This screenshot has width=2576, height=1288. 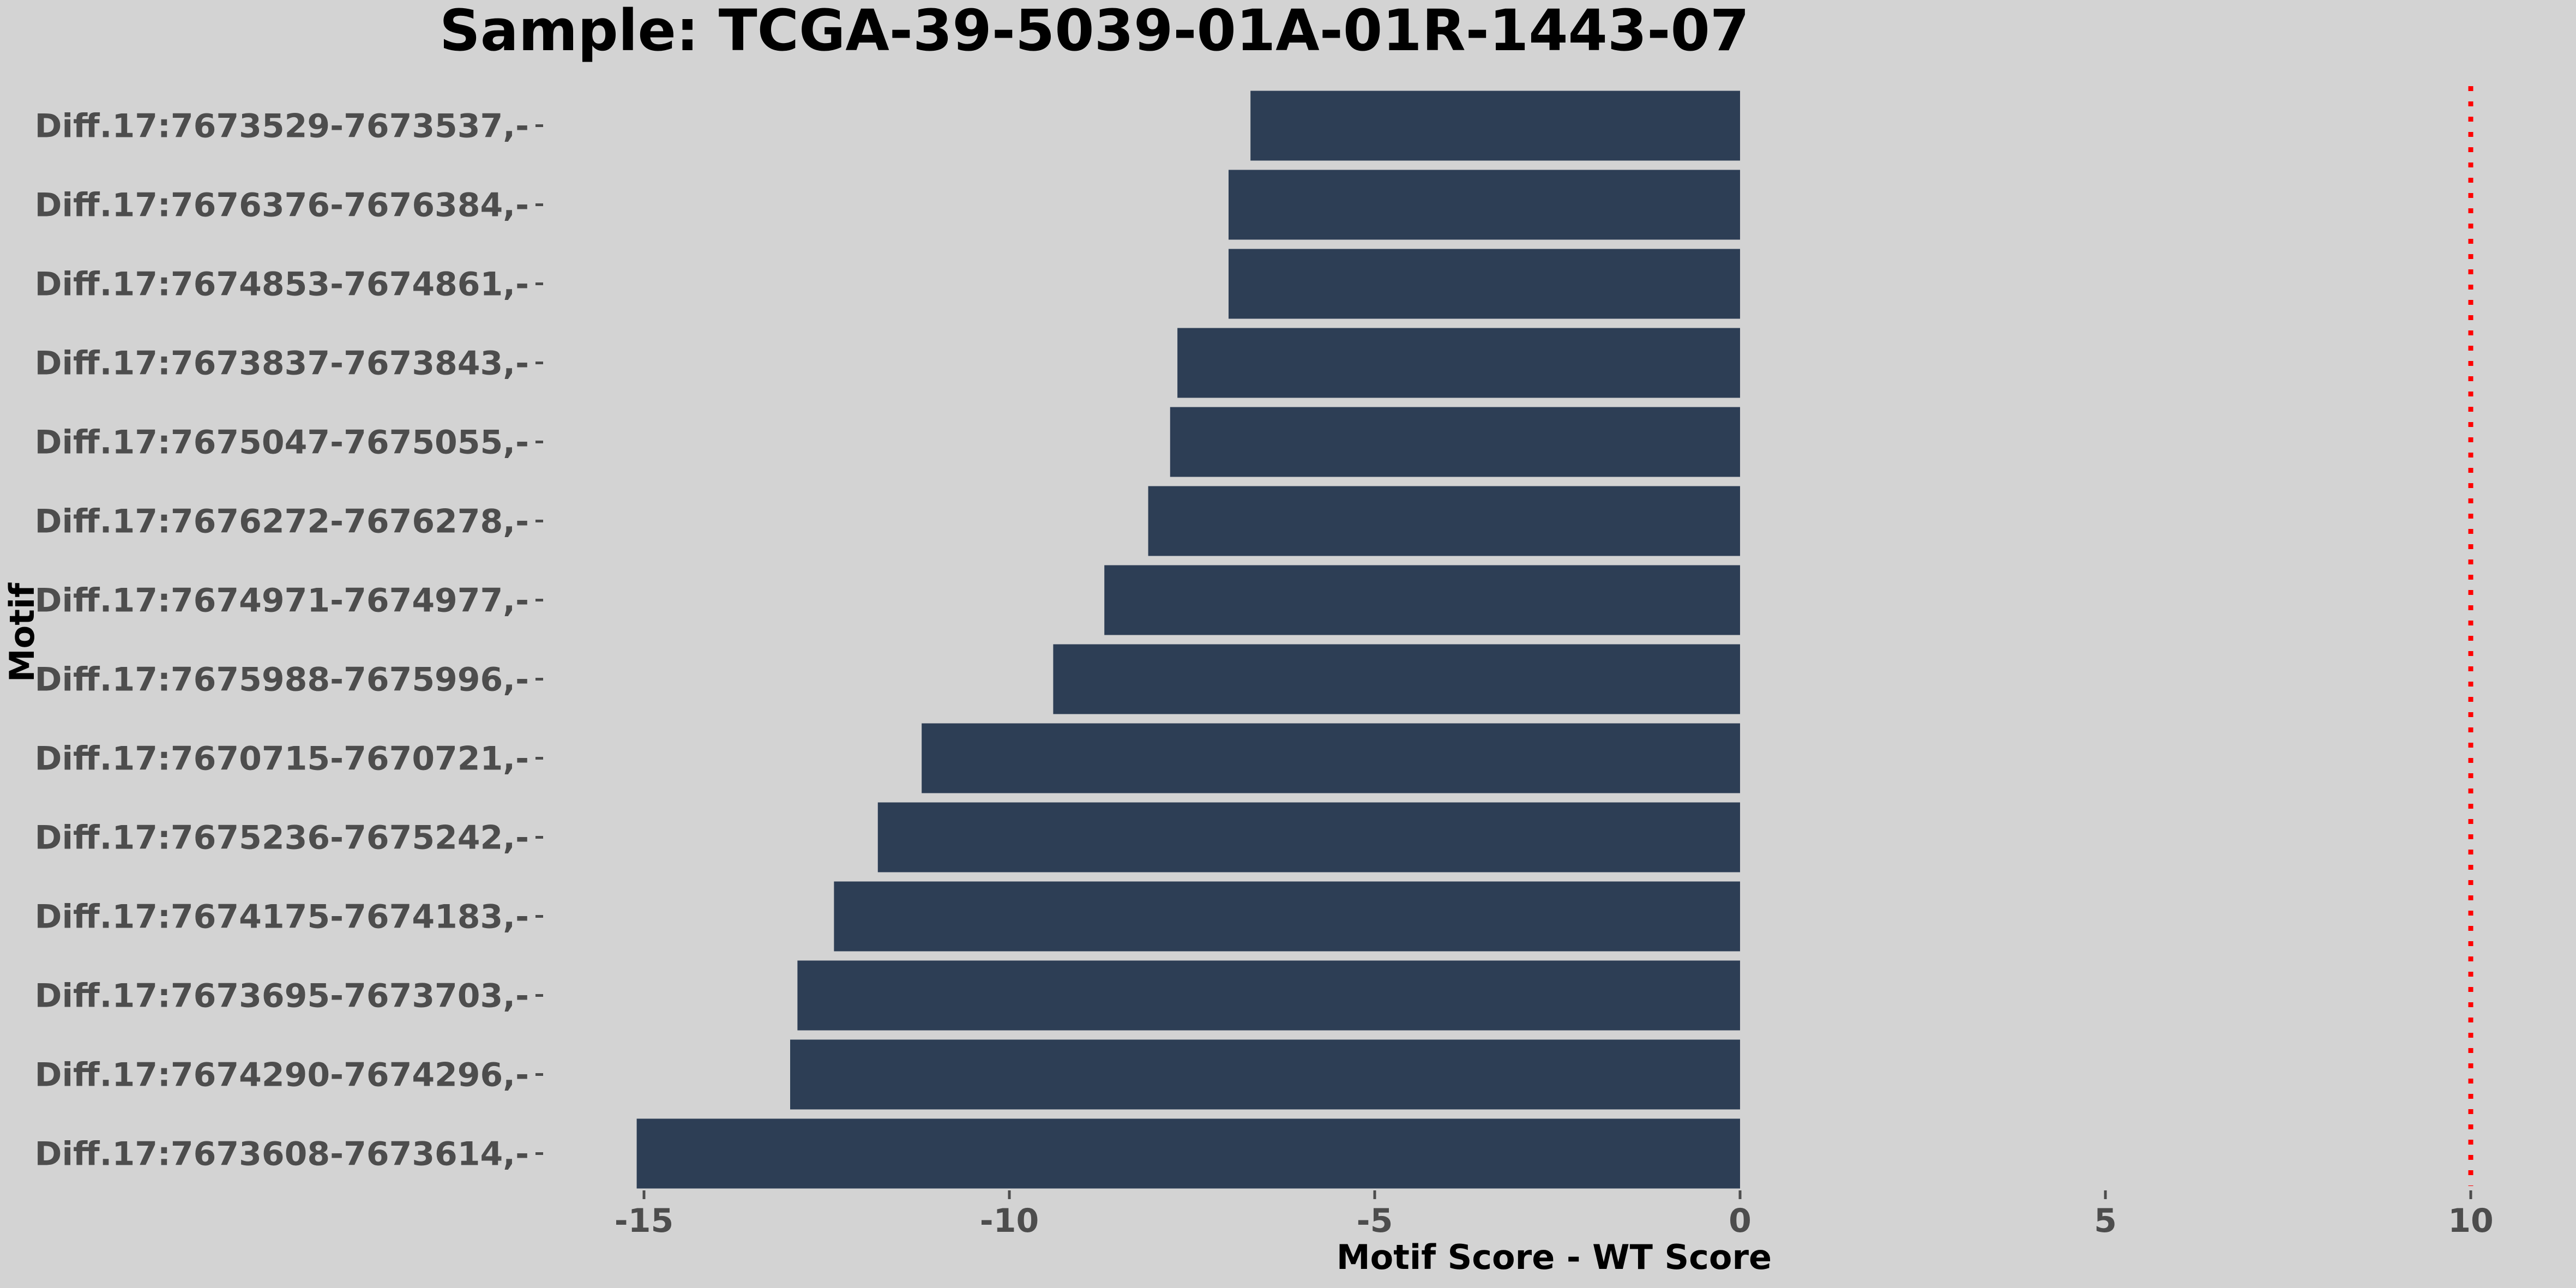 What do you see at coordinates (282, 522) in the screenshot?
I see `y-tick-label-6: Diff.17:7676272-7676278,-` at bounding box center [282, 522].